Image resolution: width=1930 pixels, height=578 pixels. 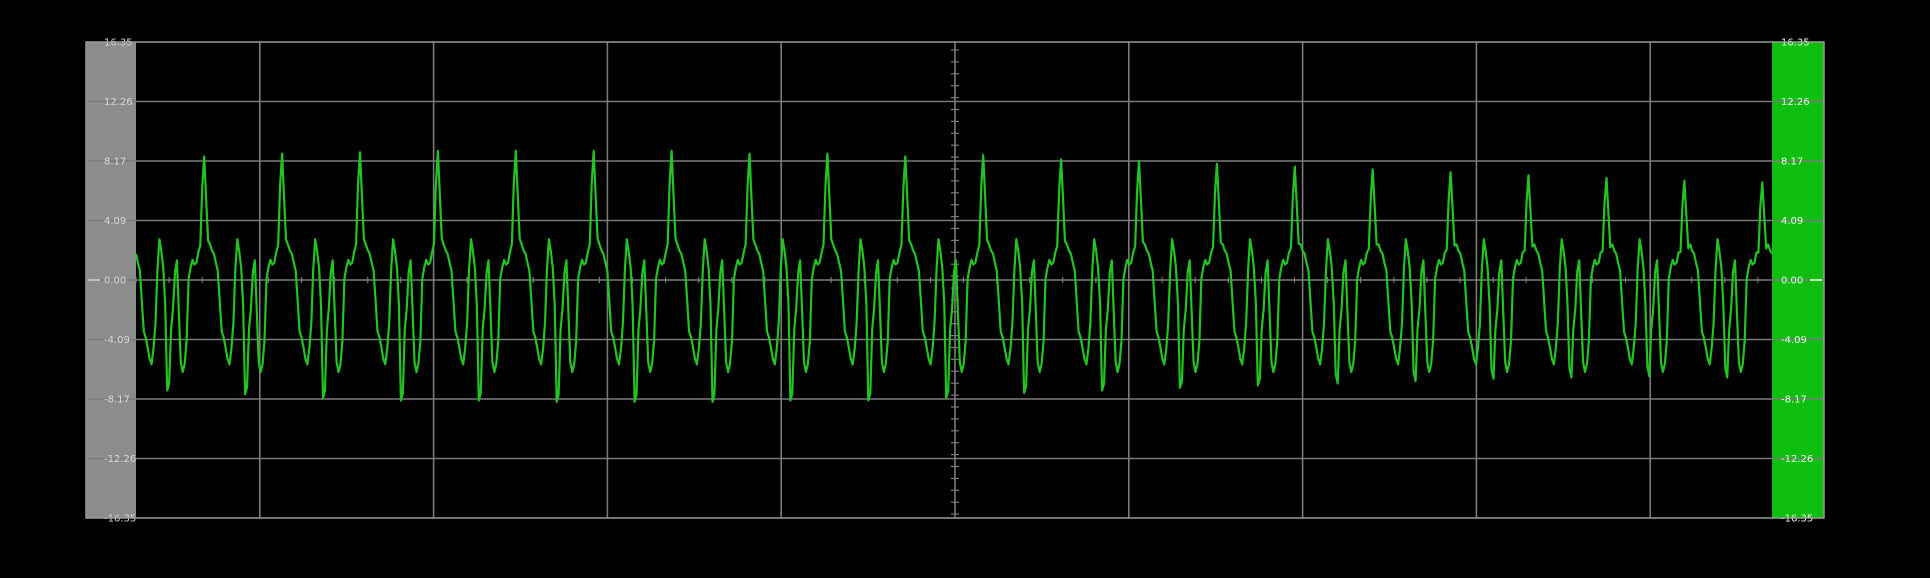 What do you see at coordinates (115, 281) in the screenshot?
I see `y-tick-label: 0.00` at bounding box center [115, 281].